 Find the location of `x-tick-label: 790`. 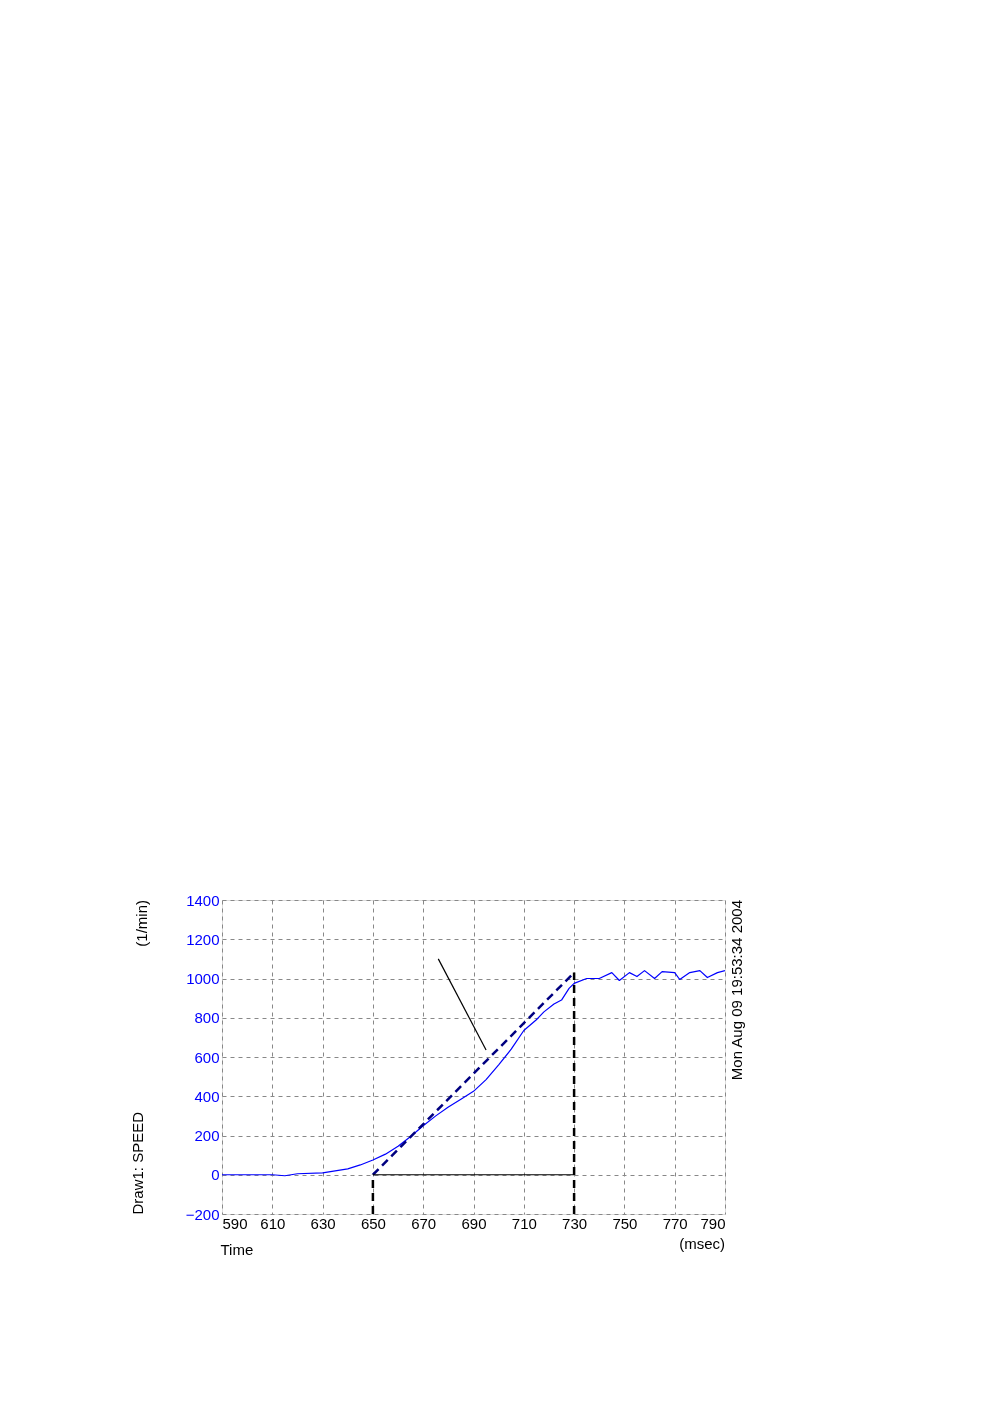

x-tick-label: 790 is located at coordinates (713, 1223).